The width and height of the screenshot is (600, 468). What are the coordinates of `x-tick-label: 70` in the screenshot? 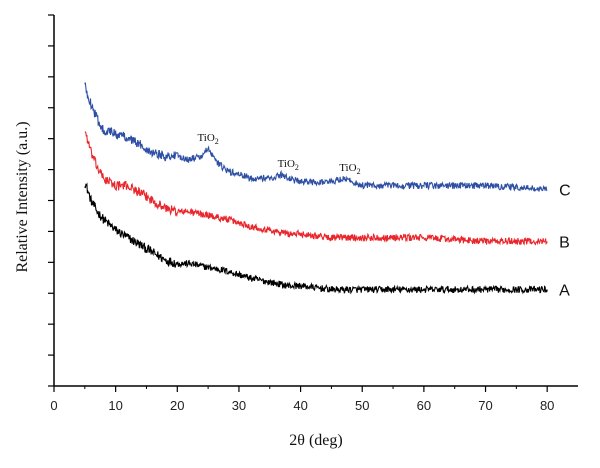 It's located at (485, 405).